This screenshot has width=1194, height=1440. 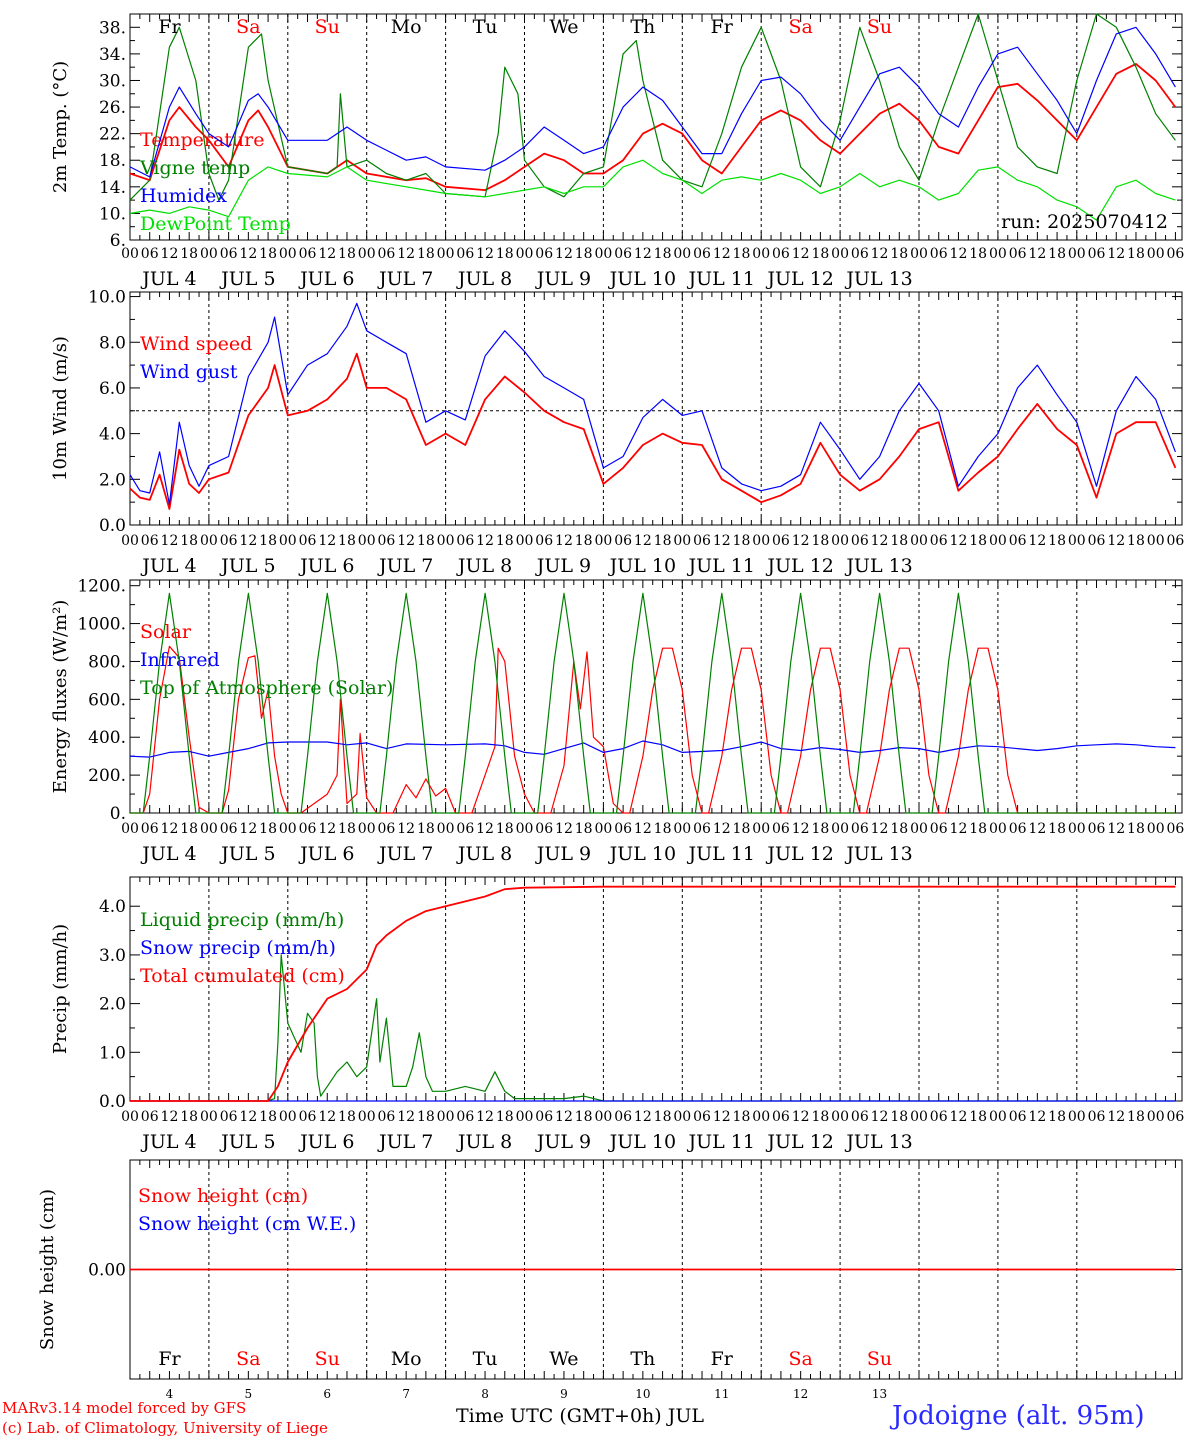 I want to click on y-tick-label: 6., so click(x=118, y=241).